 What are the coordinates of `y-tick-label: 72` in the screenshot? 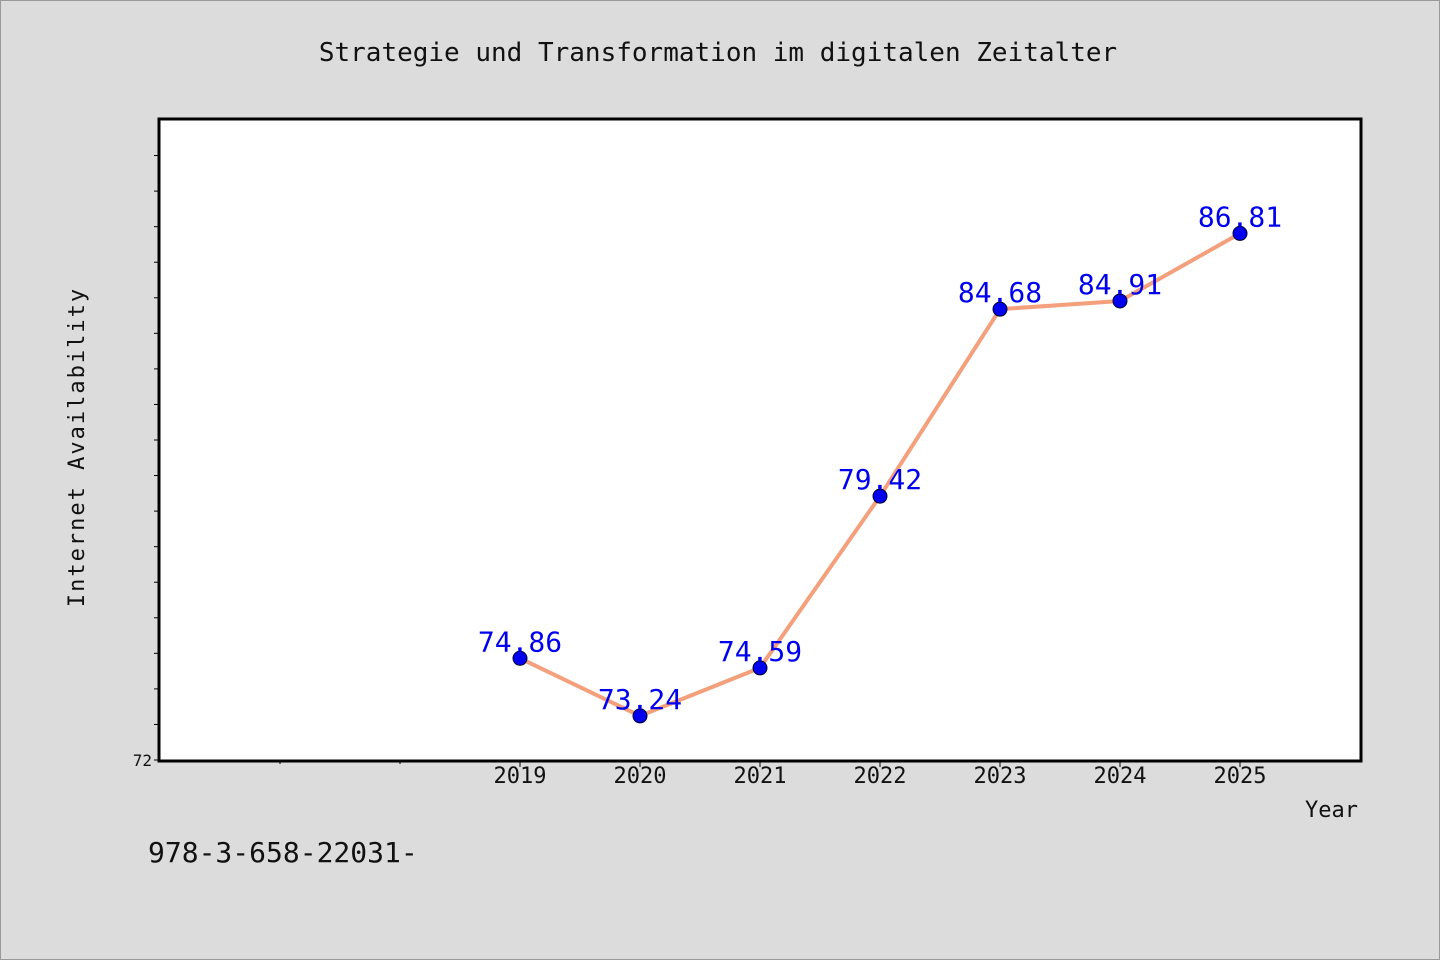 It's located at (142, 760).